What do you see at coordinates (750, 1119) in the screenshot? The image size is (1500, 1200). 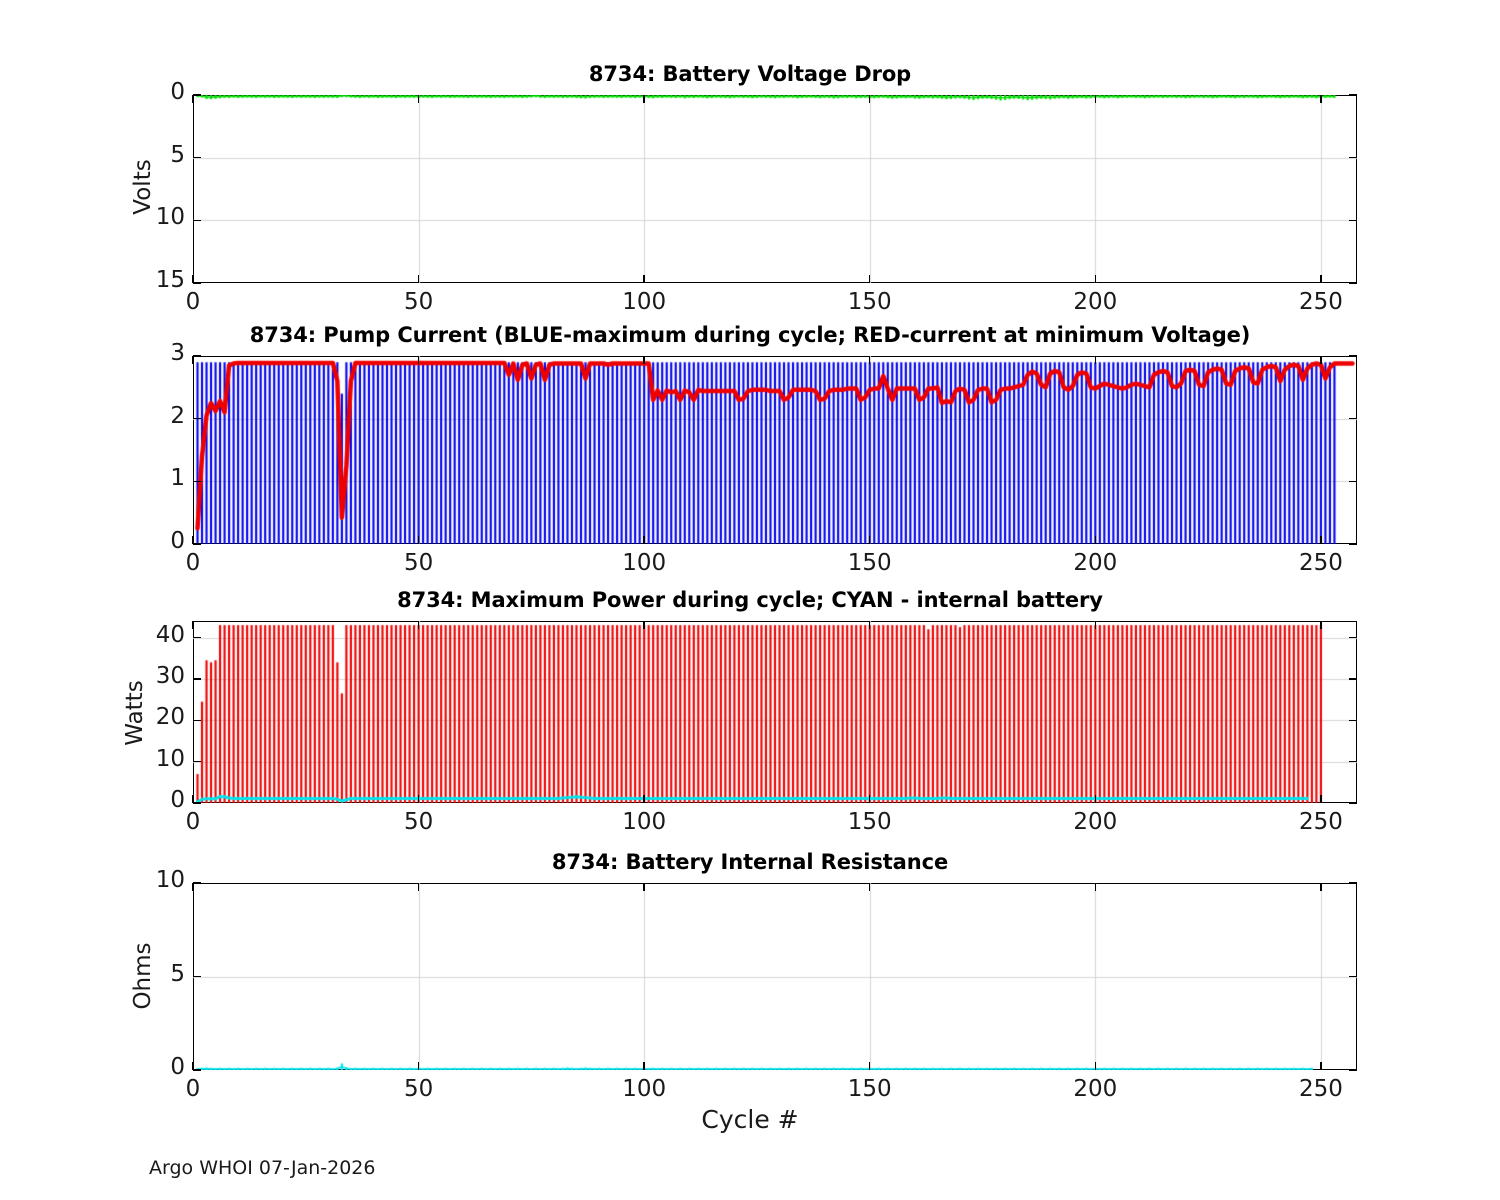 I see `x-axis-label: Cycle #` at bounding box center [750, 1119].